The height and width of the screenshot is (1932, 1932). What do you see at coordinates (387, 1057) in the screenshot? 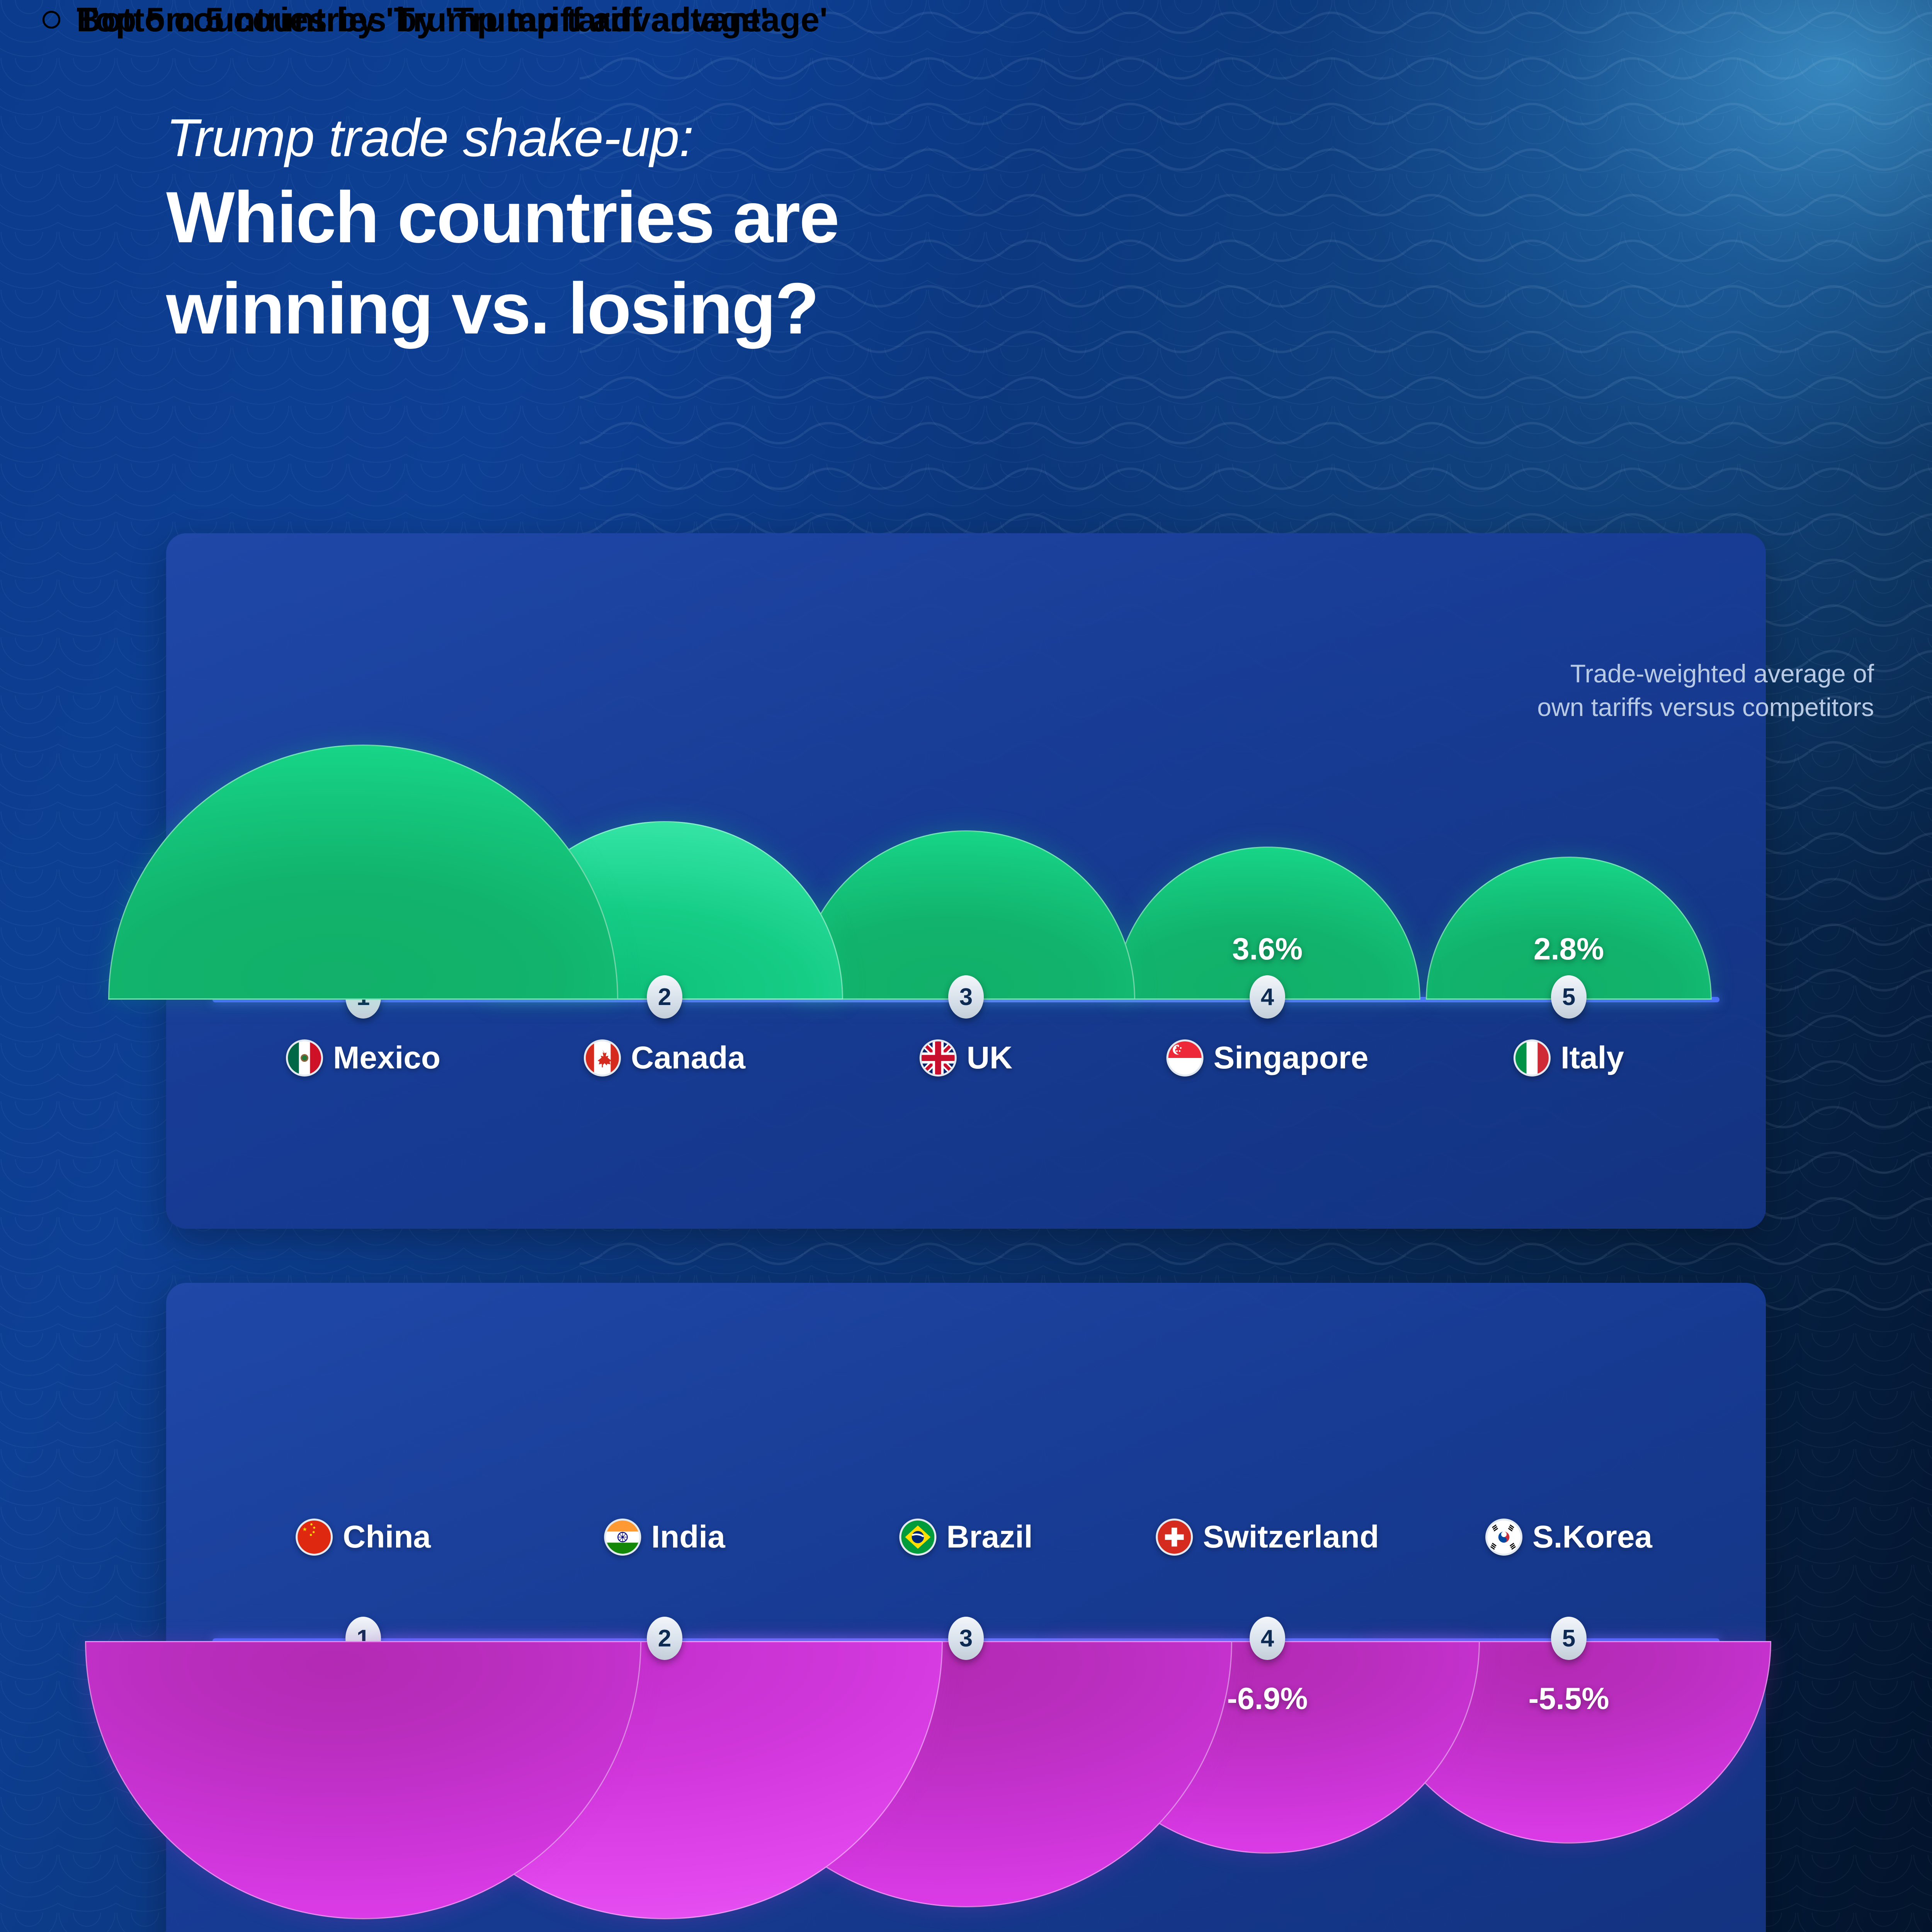
I see `country-name: Mexico` at bounding box center [387, 1057].